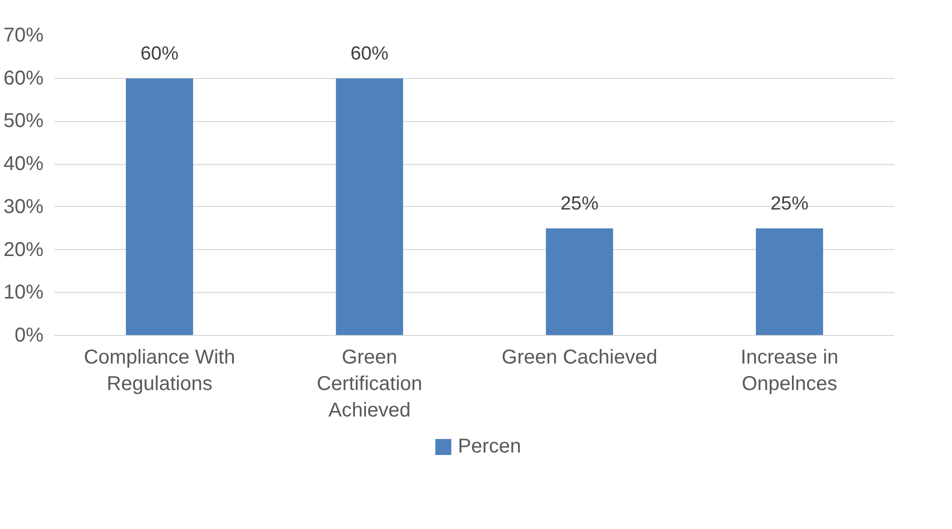 Image resolution: width=952 pixels, height=529 pixels. I want to click on x-tick-label: Green Certification Achieved, so click(369, 384).